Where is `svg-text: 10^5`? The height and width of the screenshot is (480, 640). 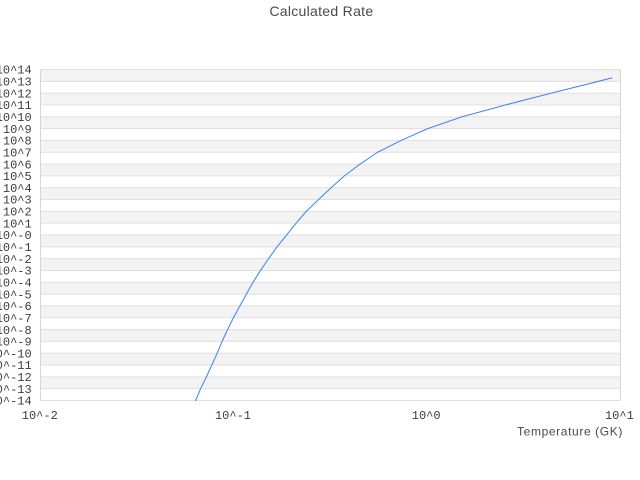 svg-text: 10^5 is located at coordinates (17, 177).